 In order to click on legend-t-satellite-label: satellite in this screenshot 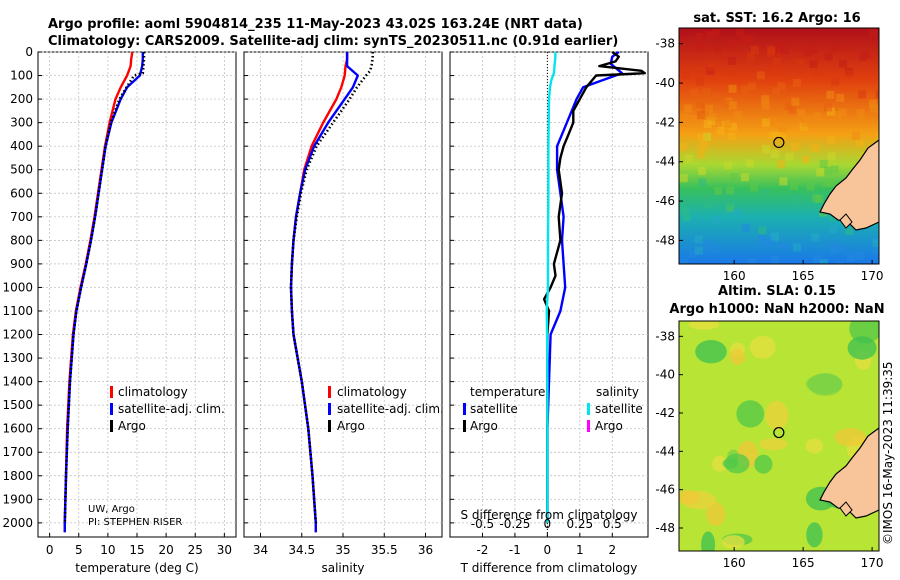, I will do `click(494, 409)`.